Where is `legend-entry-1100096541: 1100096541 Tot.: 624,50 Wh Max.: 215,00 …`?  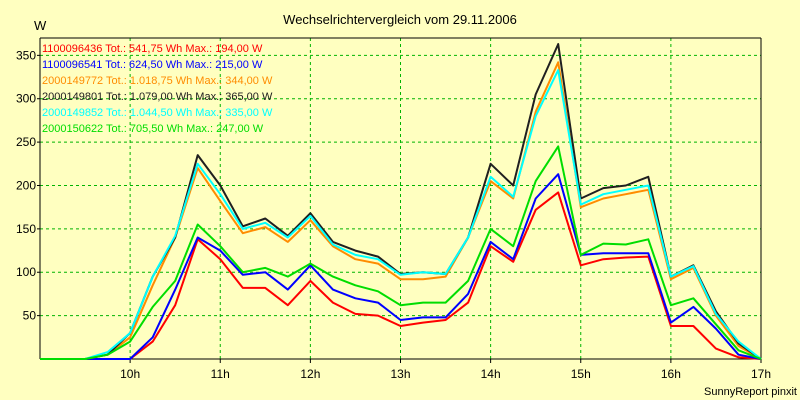
legend-entry-1100096541: 1100096541 Tot.: 624,50 Wh Max.: 215,00 … is located at coordinates (152, 65).